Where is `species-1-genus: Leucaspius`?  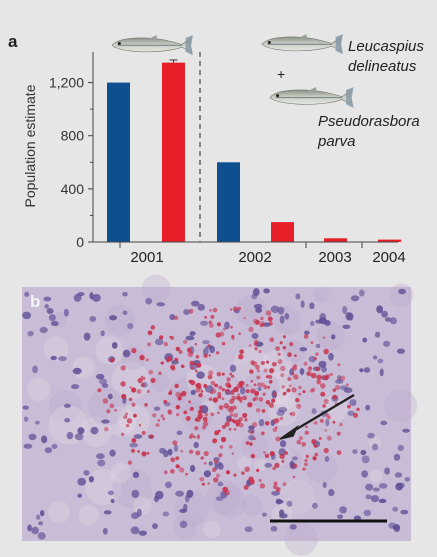 species-1-genus: Leucaspius is located at coordinates (386, 46).